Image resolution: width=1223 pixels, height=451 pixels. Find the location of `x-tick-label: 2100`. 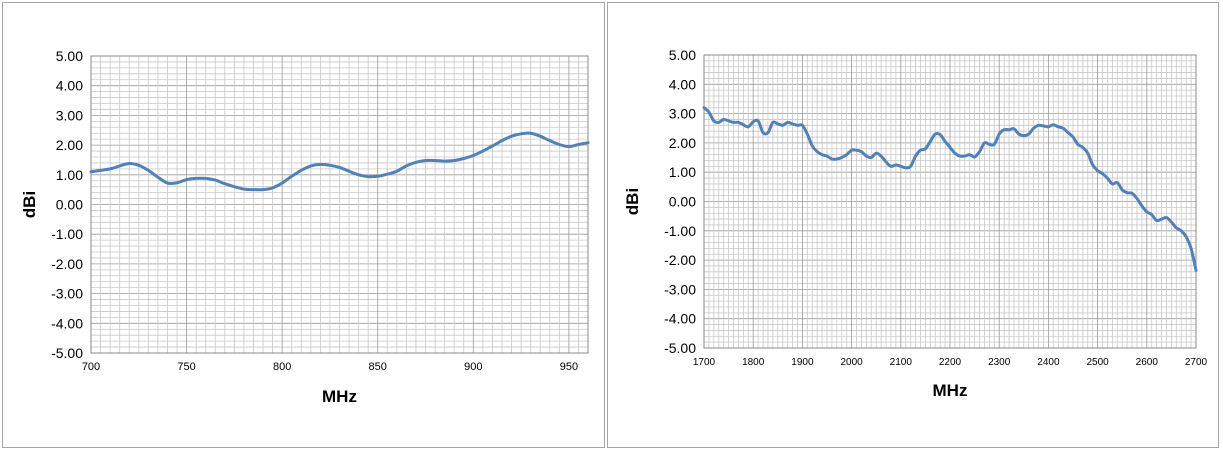

x-tick-label: 2100 is located at coordinates (901, 362).